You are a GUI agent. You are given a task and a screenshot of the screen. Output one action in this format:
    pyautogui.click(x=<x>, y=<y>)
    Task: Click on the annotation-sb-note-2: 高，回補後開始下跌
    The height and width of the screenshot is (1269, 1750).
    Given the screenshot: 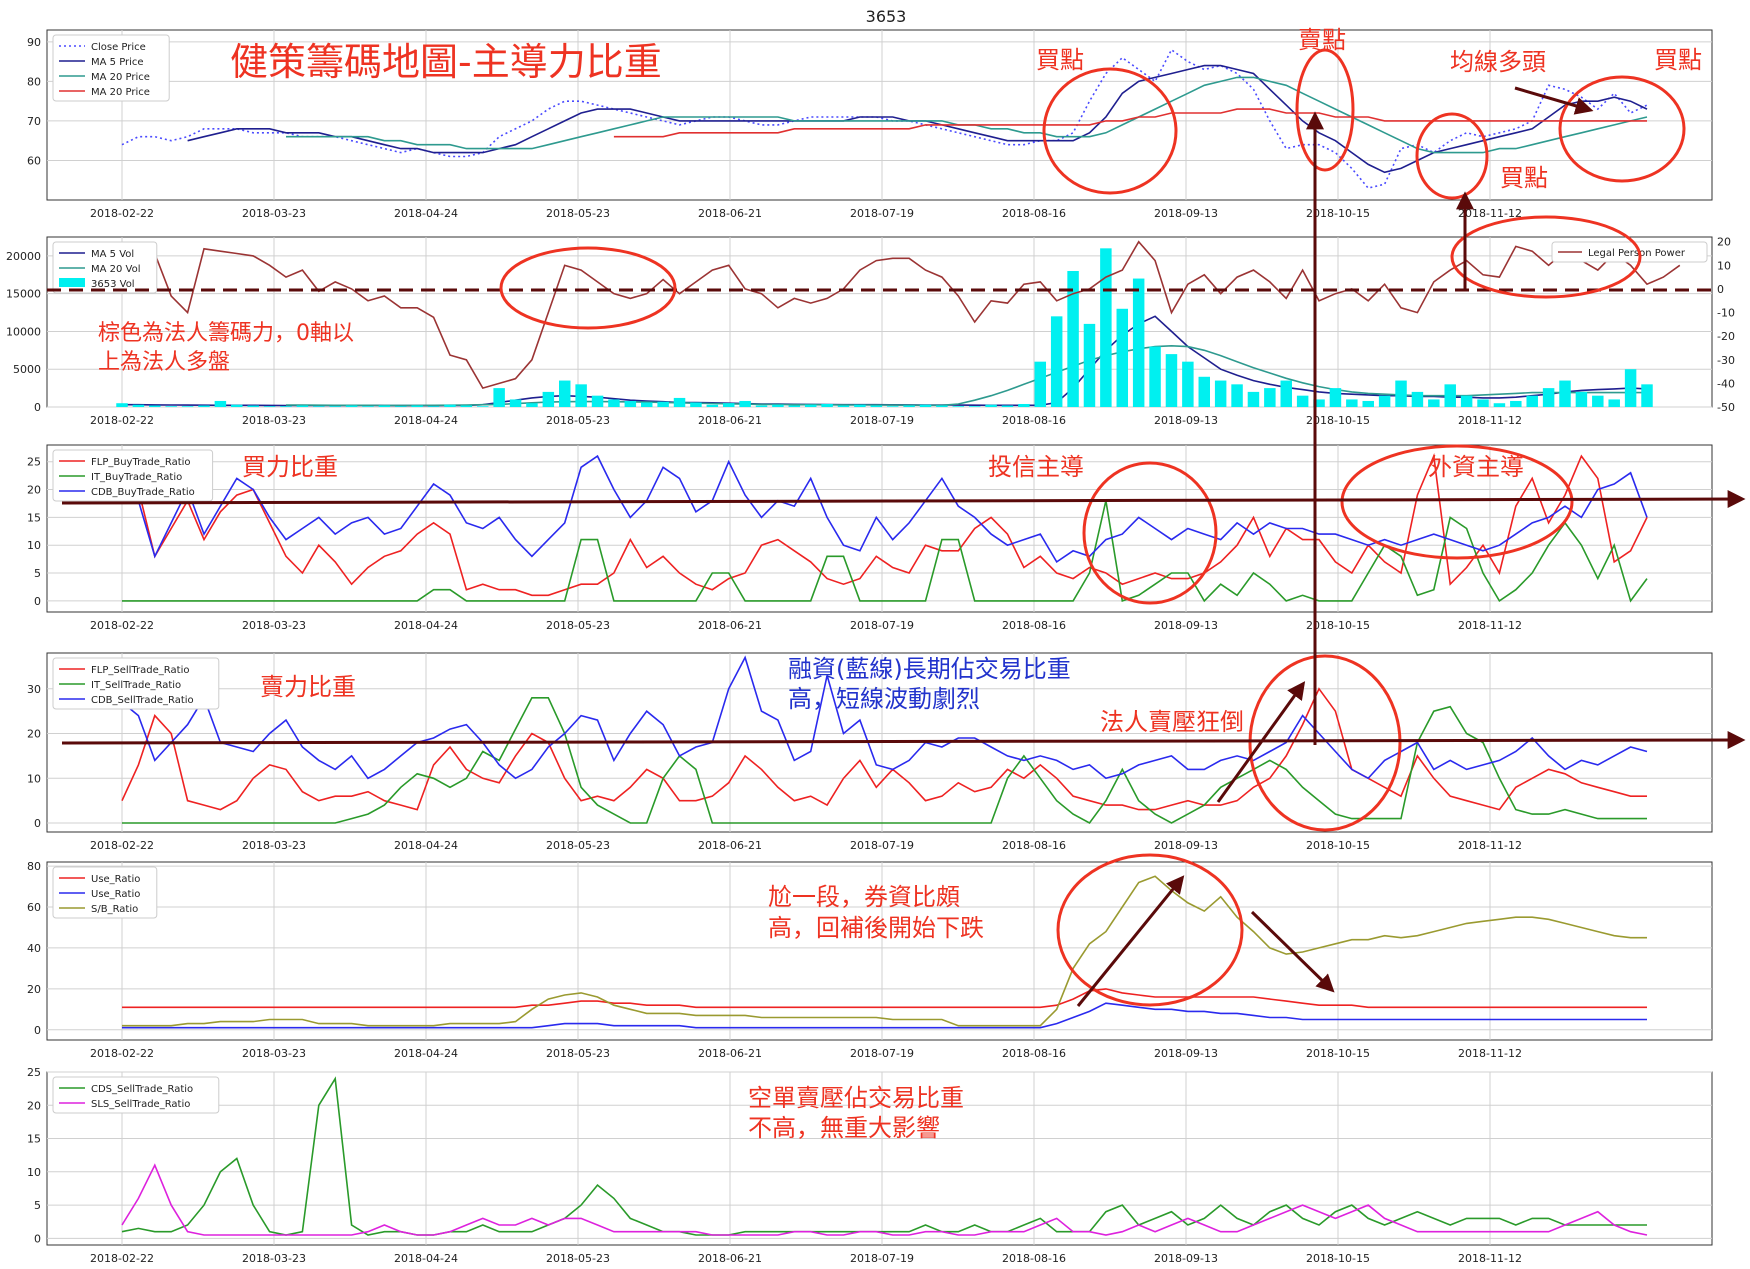 What is the action you would take?
    pyautogui.click(x=876, y=928)
    